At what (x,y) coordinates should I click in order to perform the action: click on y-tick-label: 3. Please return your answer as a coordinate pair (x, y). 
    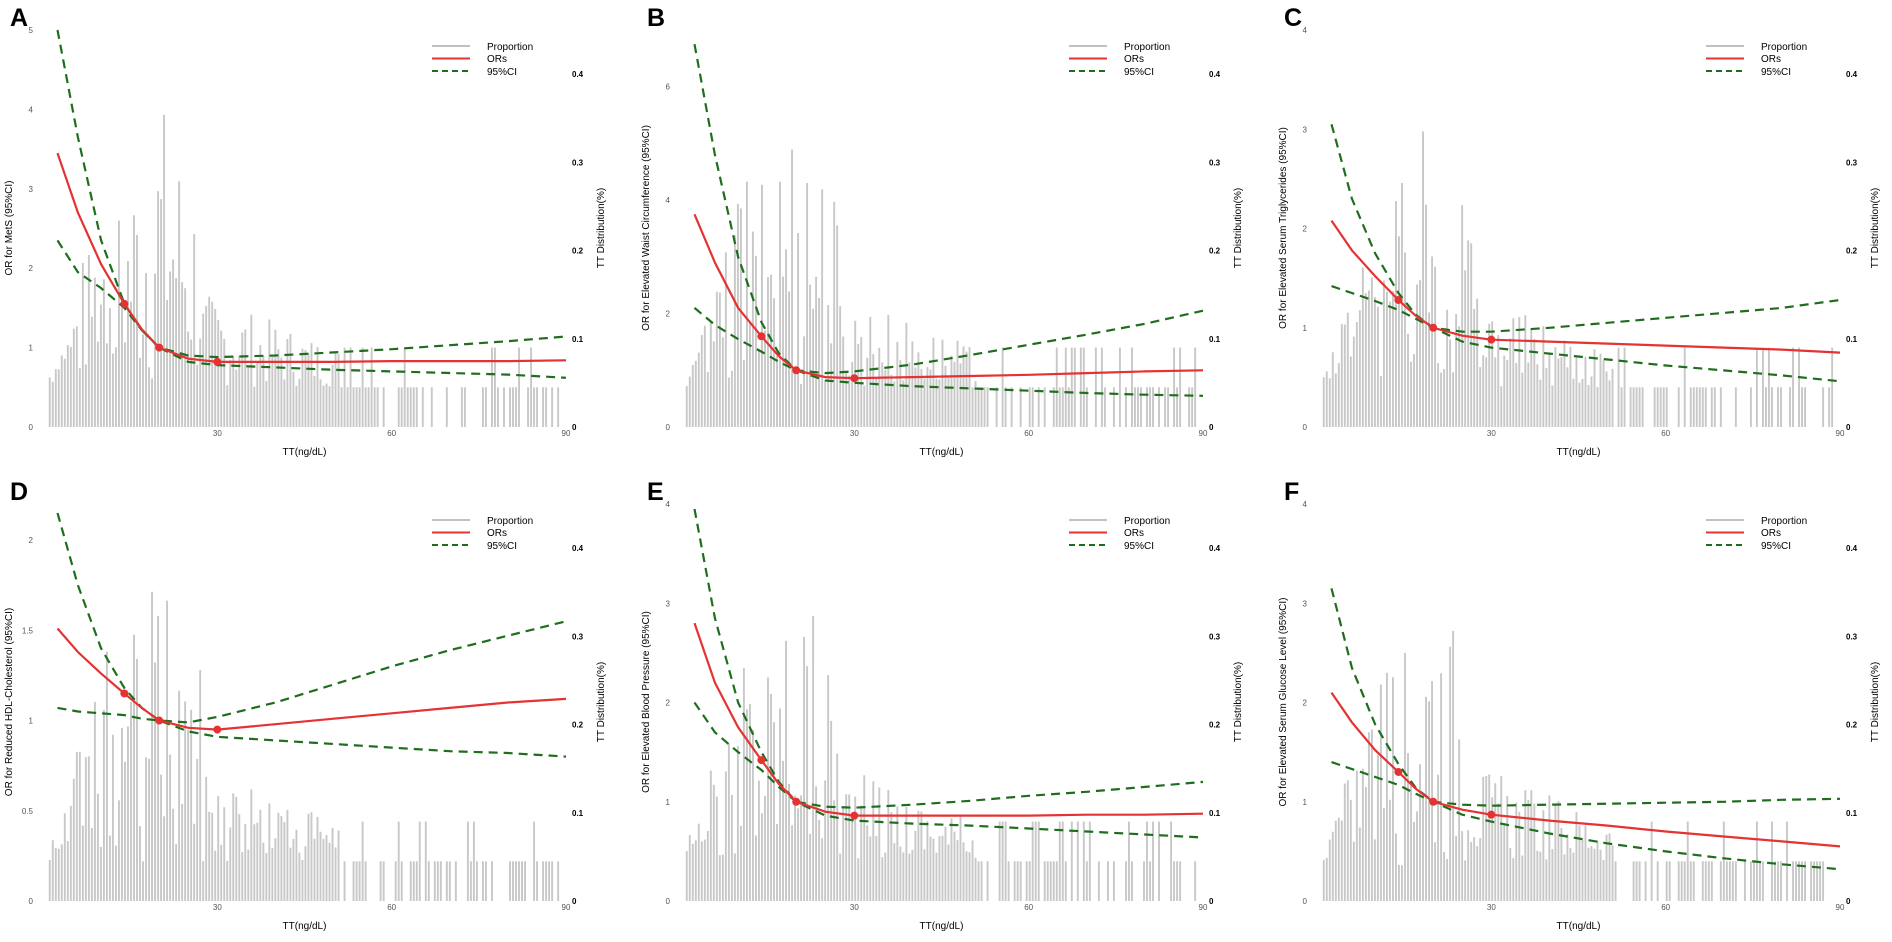
    Looking at the image, I should click on (31, 189).